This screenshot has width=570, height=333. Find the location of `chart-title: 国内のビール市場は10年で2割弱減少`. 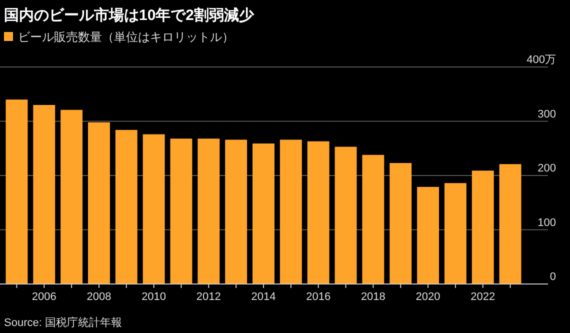

chart-title: 国内のビール市場は10年で2割弱減少 is located at coordinates (130, 15).